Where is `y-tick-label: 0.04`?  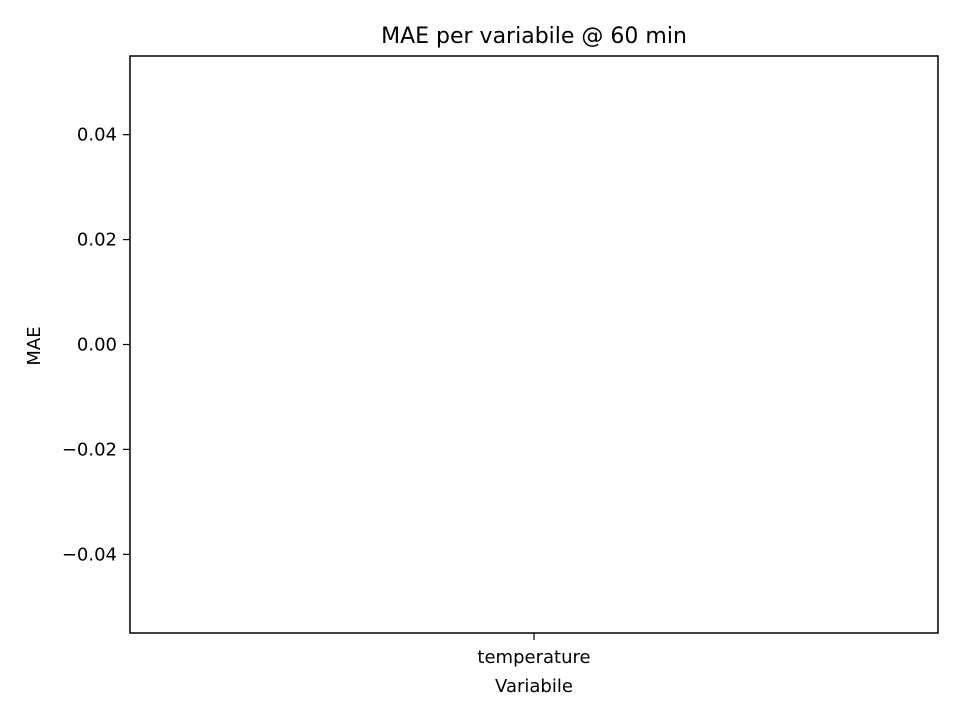 y-tick-label: 0.04 is located at coordinates (97, 135).